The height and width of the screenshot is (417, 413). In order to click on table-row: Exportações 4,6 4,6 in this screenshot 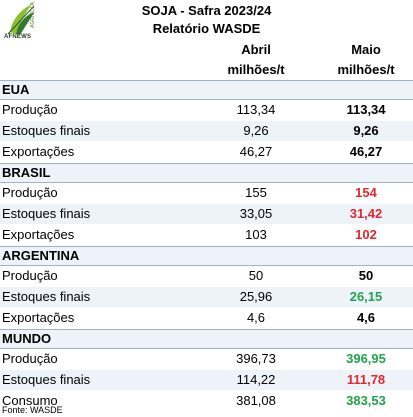, I will do `click(206, 318)`.